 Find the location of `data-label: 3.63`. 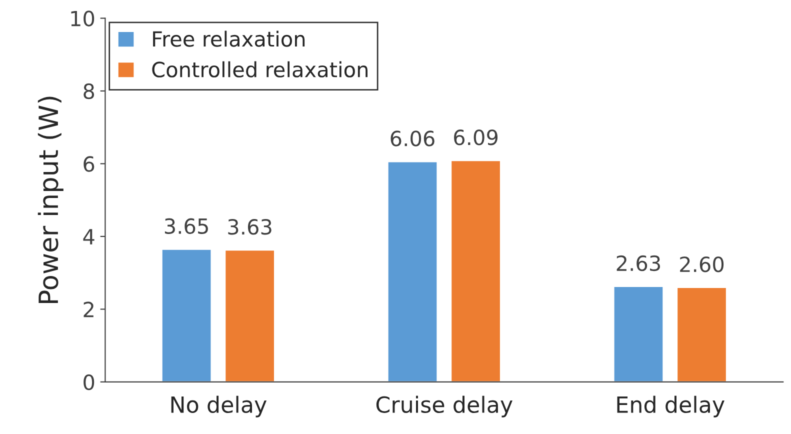

data-label: 3.63 is located at coordinates (250, 226).